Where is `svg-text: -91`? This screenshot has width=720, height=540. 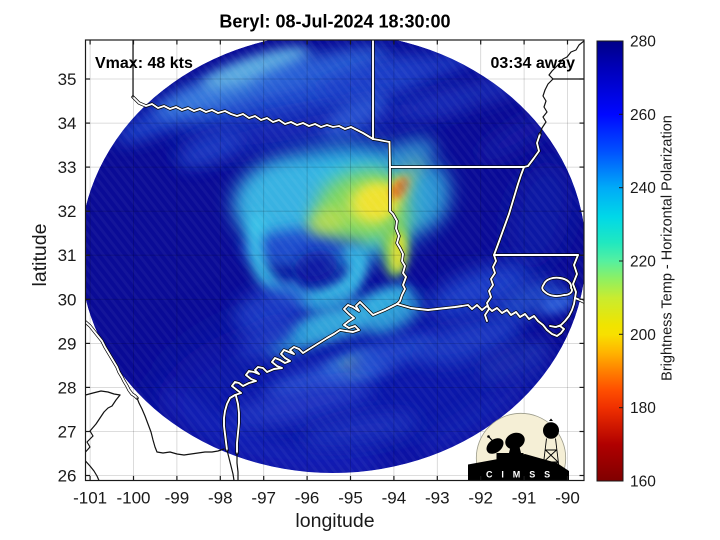
svg-text: -91 is located at coordinates (524, 498).